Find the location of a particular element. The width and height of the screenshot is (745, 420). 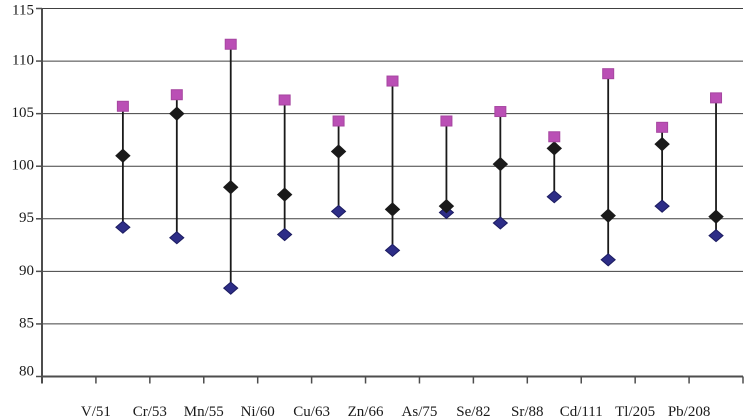

x-category-label: As/75 is located at coordinates (420, 412).